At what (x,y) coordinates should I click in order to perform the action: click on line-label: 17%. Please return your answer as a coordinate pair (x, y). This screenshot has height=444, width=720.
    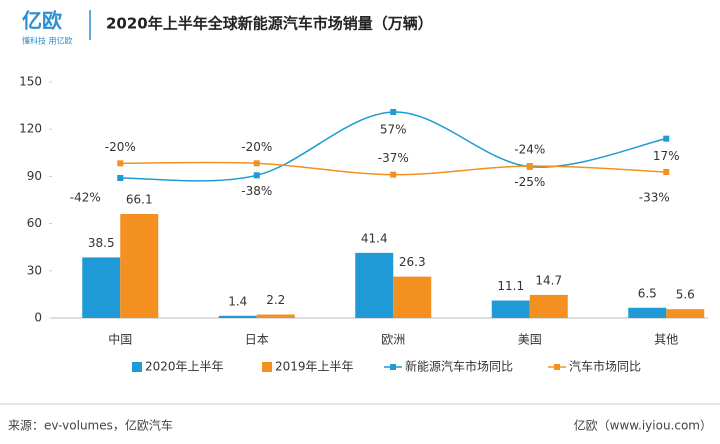
    Looking at the image, I should click on (666, 156).